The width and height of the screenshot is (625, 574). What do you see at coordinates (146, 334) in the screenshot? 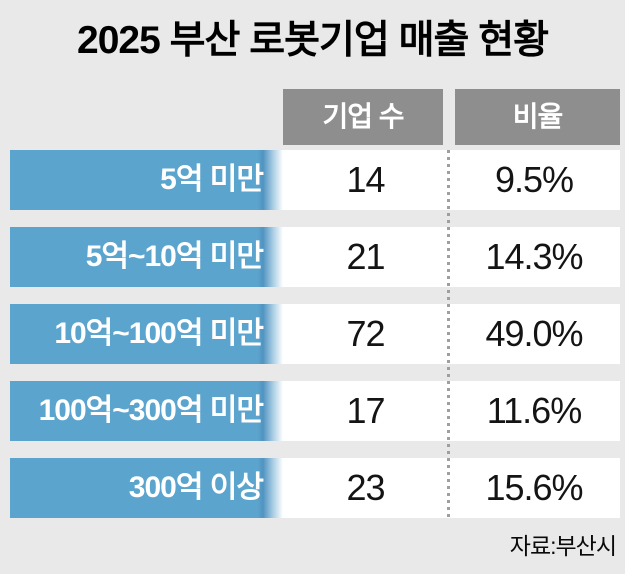
I see `row-label: 10억~100억 미만` at bounding box center [146, 334].